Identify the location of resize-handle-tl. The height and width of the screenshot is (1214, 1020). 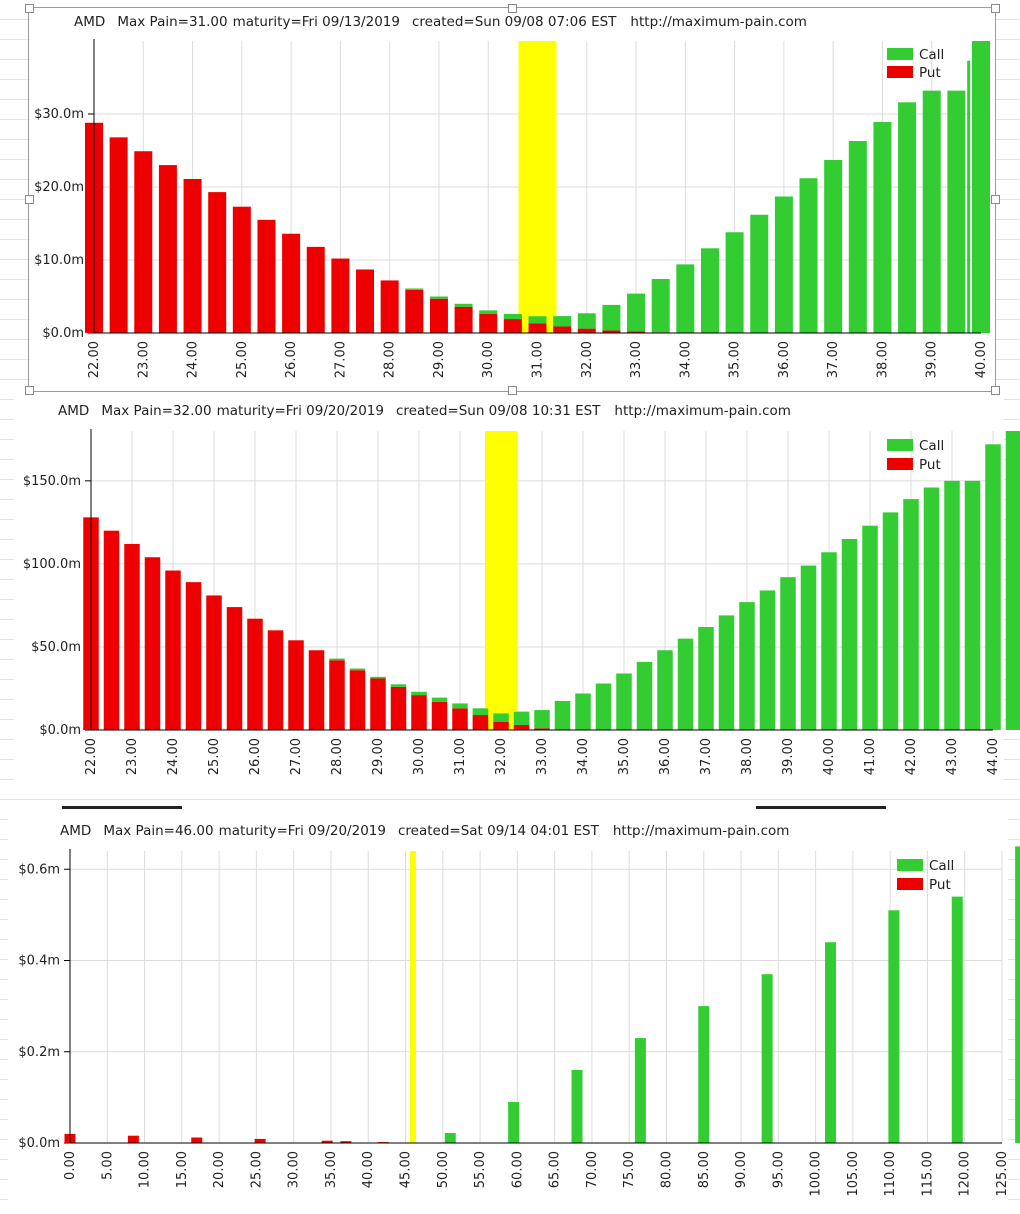
(29, 8).